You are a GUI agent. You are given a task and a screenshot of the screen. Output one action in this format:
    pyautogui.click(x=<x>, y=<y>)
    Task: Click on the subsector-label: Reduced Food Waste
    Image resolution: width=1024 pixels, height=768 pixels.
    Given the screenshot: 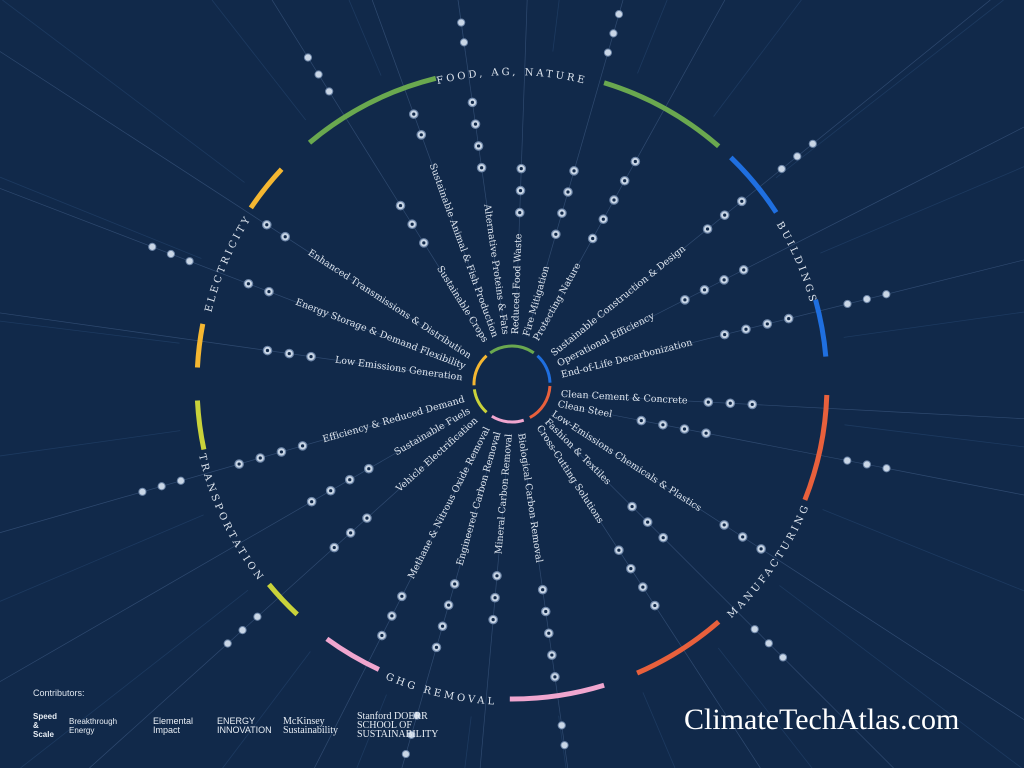 What is the action you would take?
    pyautogui.click(x=517, y=283)
    